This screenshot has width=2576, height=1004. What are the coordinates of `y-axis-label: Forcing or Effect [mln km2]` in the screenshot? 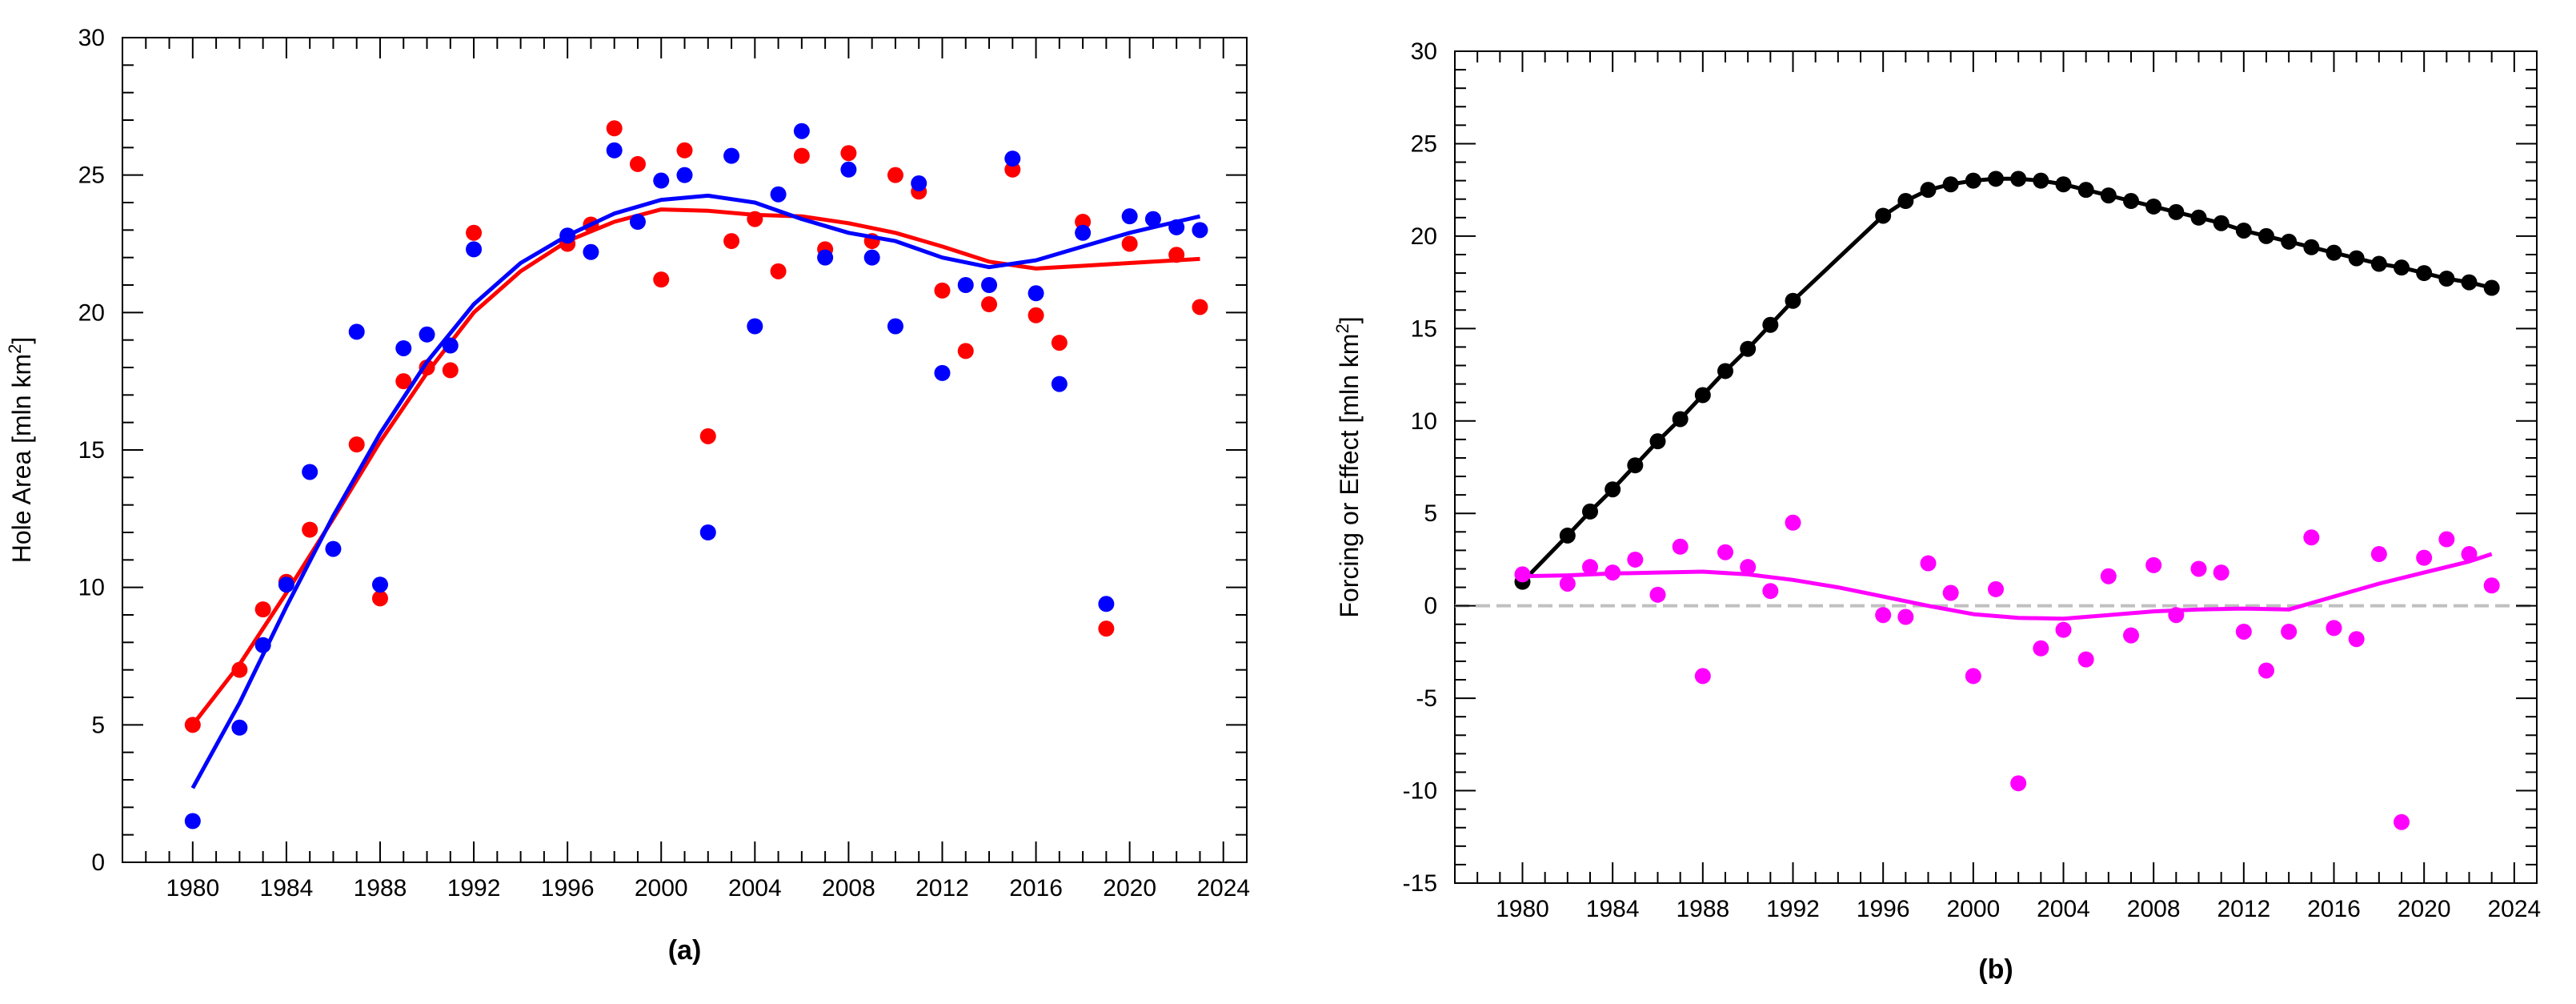 It's located at (1348, 466).